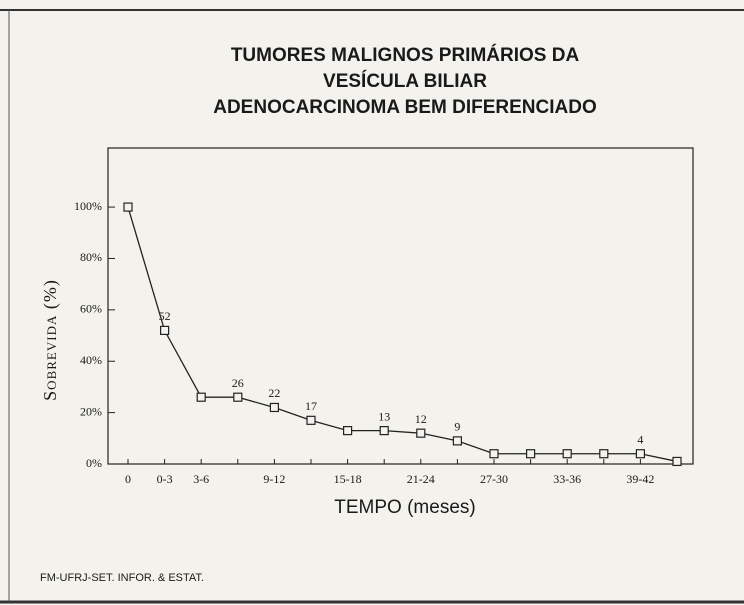  What do you see at coordinates (88, 206) in the screenshot?
I see `y-tick-label: 100%` at bounding box center [88, 206].